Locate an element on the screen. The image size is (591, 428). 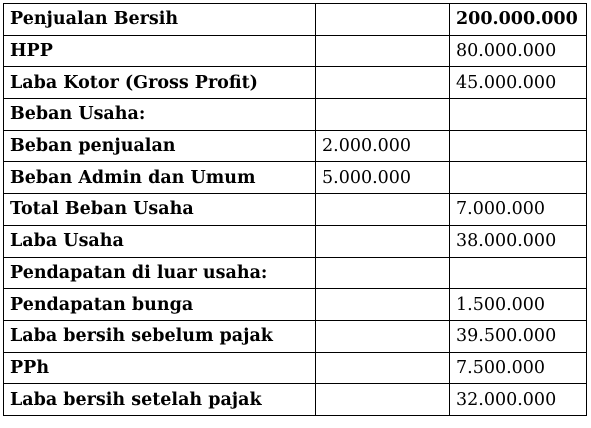
row-label: PPh is located at coordinates (159, 368).